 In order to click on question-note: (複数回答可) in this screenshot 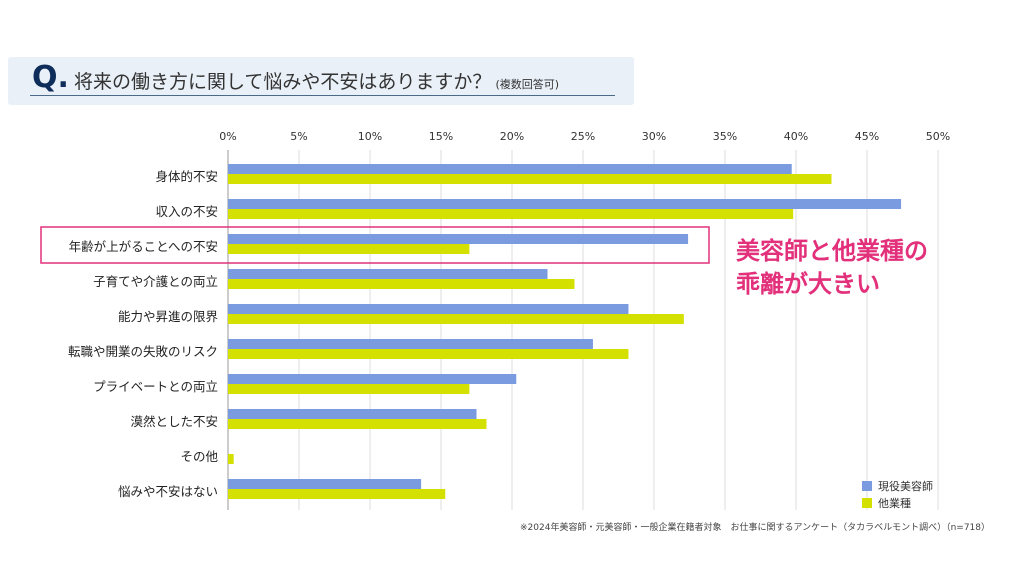, I will do `click(527, 84)`.